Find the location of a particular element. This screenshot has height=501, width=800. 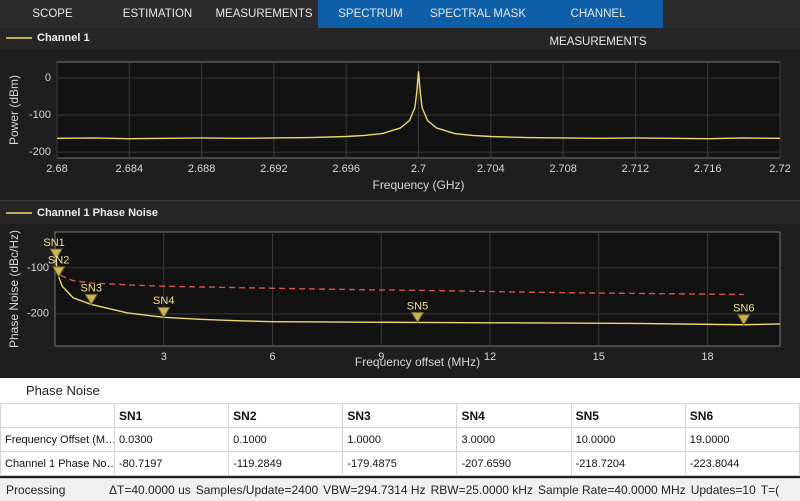

cell: 19.0000 is located at coordinates (742, 439).